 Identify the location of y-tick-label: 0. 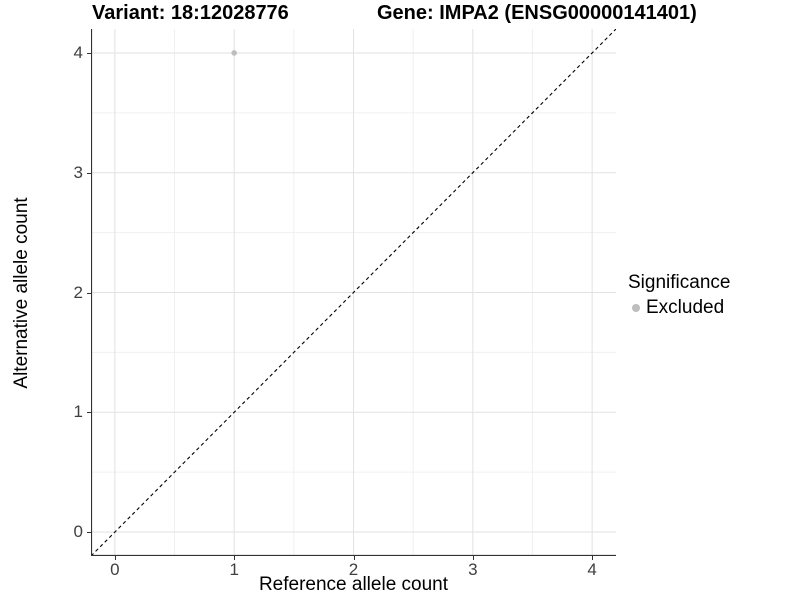
(78, 532).